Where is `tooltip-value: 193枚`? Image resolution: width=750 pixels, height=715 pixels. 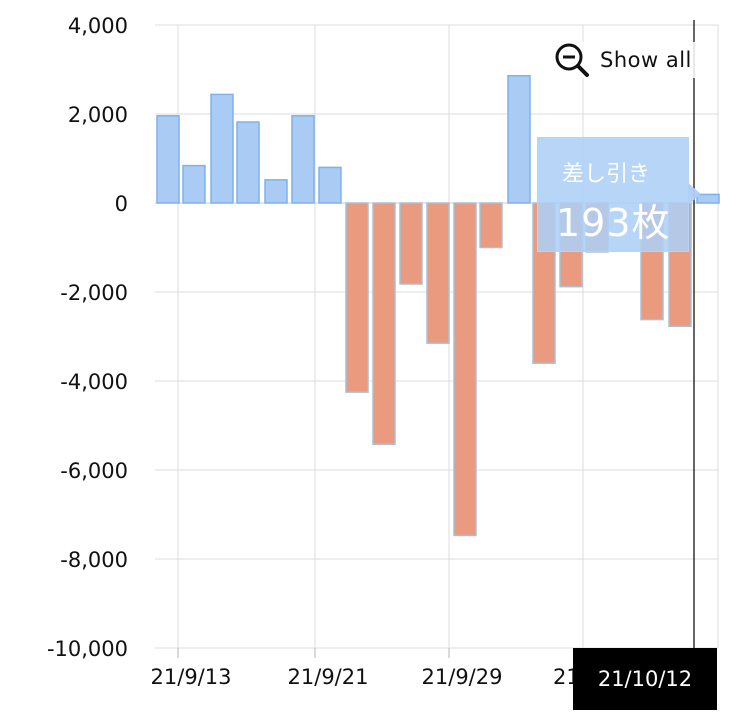
tooltip-value: 193枚 is located at coordinates (613, 223).